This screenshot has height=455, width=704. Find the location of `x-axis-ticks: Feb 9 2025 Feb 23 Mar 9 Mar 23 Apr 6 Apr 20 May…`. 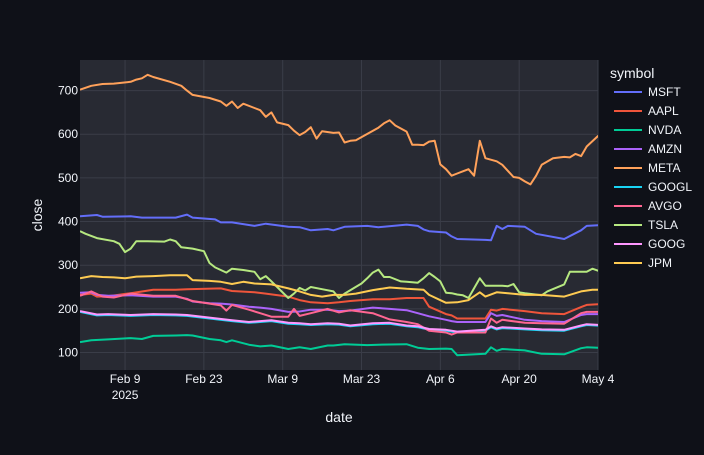

x-axis-ticks: Feb 9 2025 Feb 23 Mar 9 Mar 23 Apr 6 Apr 20 May… is located at coordinates (362, 387).